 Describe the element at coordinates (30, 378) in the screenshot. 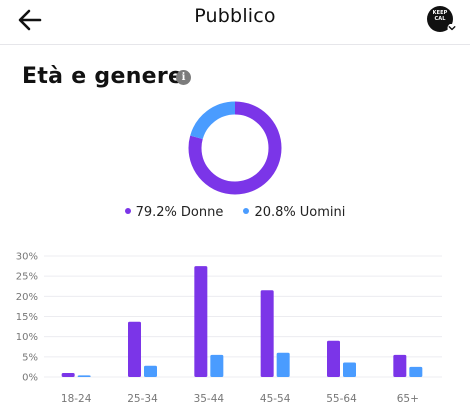

I see `y-tick-label: 0%` at that location.